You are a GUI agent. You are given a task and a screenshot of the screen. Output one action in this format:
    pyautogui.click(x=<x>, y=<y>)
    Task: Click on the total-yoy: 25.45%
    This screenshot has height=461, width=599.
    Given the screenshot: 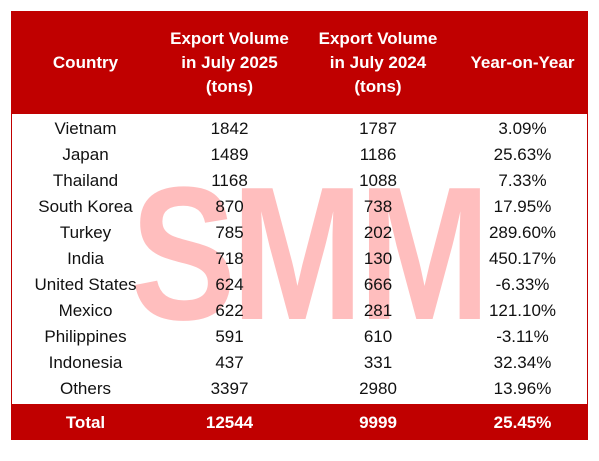 What is the action you would take?
    pyautogui.click(x=521, y=420)
    